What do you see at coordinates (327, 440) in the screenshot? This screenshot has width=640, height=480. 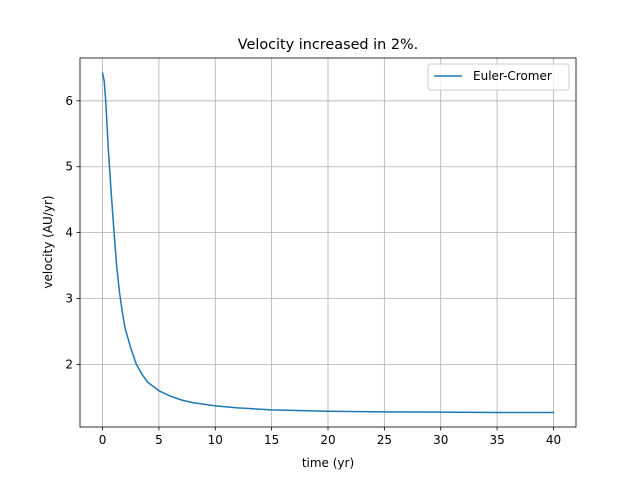 I see `x-tick-label: 20` at bounding box center [327, 440].